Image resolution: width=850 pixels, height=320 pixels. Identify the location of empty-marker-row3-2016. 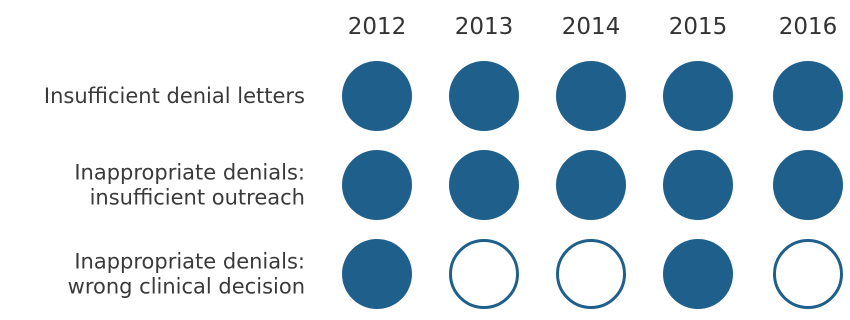
(808, 274).